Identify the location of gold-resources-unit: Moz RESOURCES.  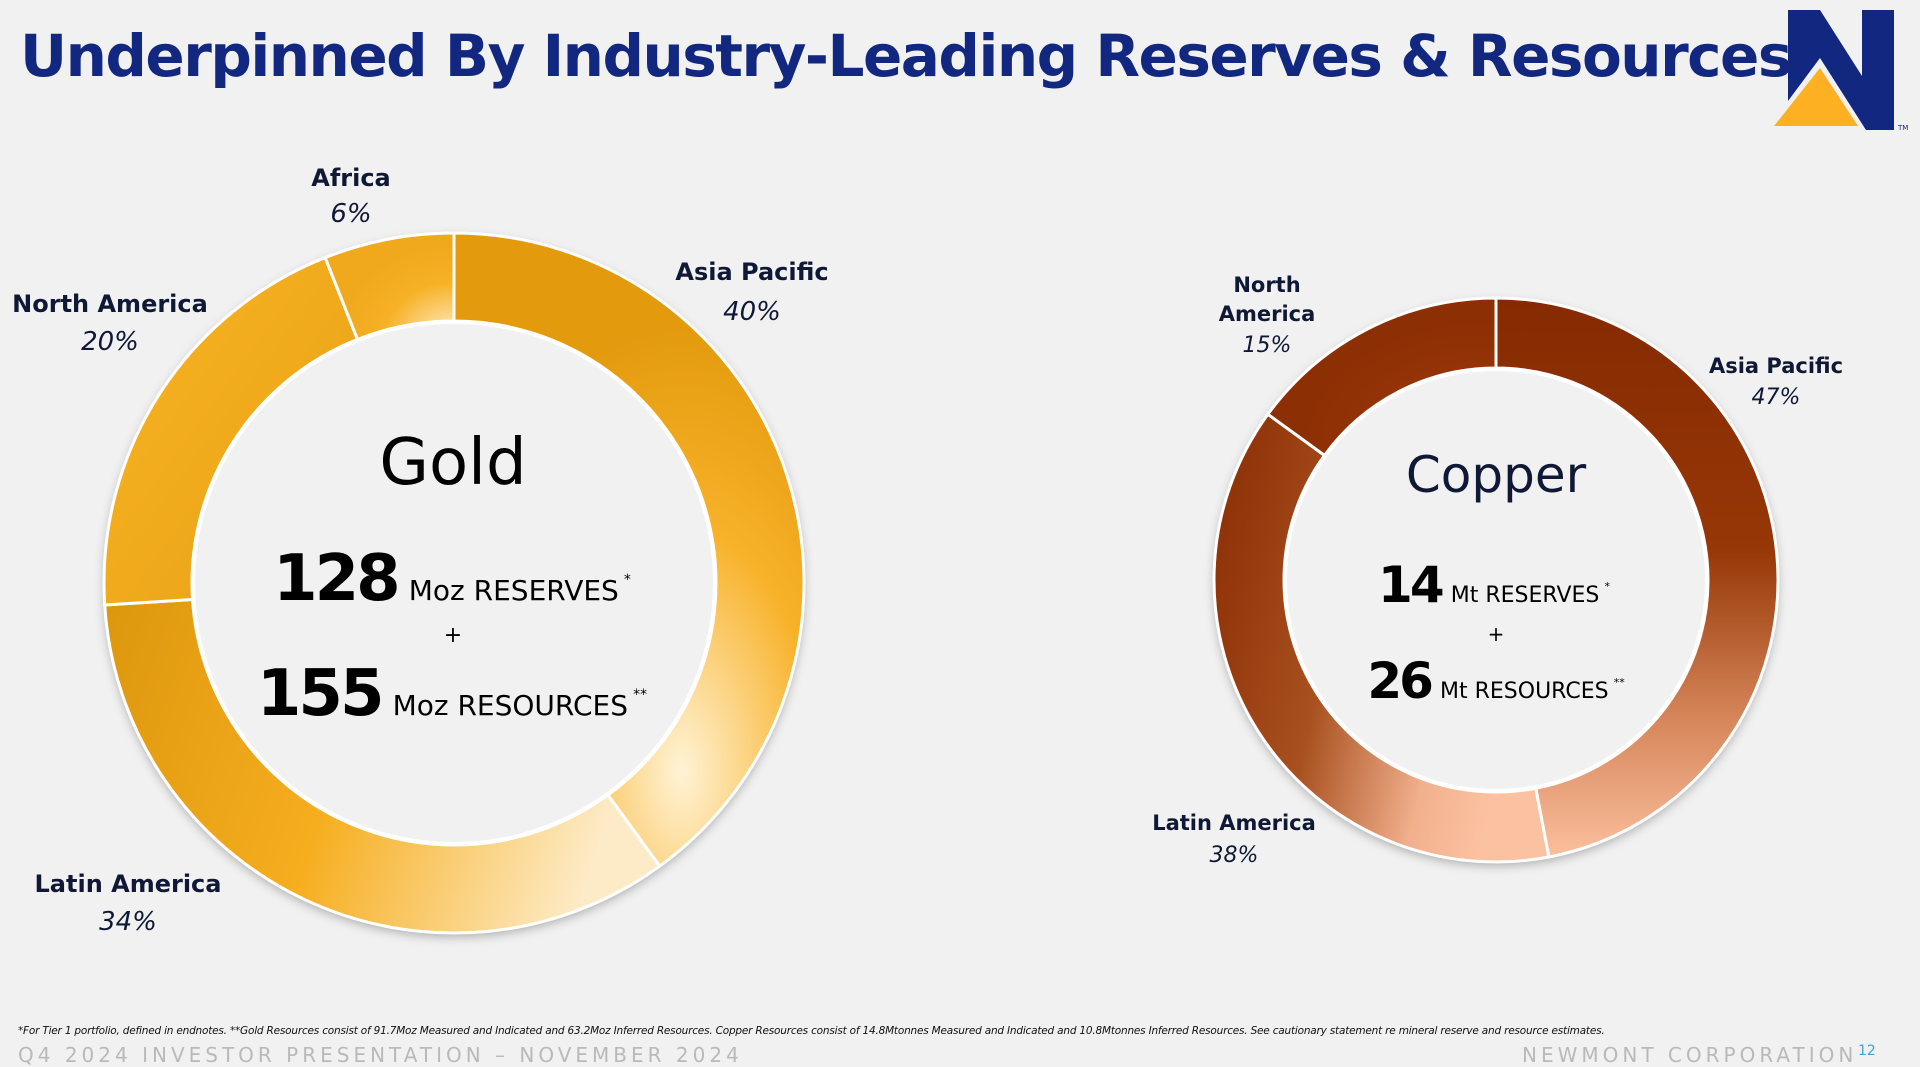
(510, 705).